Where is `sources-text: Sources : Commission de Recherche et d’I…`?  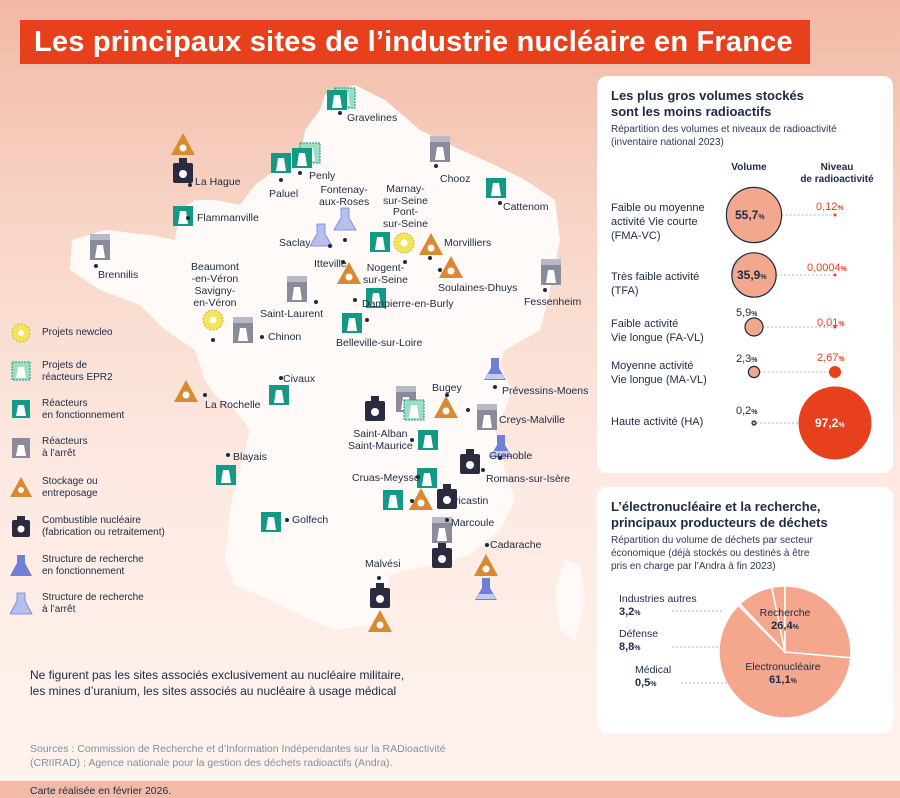
sources-text: Sources : Commission de Recherche et d’I… is located at coordinates (238, 756).